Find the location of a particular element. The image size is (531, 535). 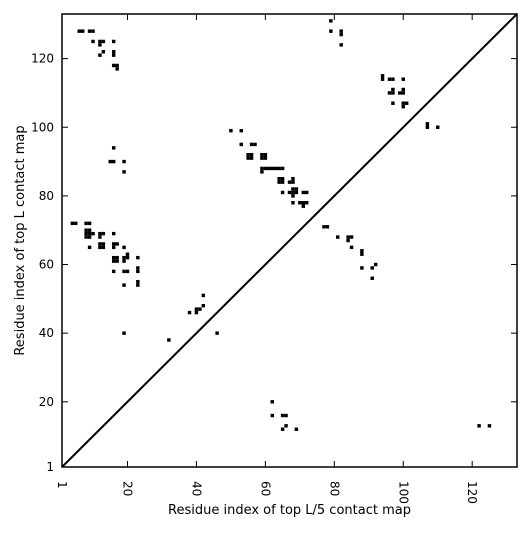

y-tick-label: 100 is located at coordinates (42, 127).